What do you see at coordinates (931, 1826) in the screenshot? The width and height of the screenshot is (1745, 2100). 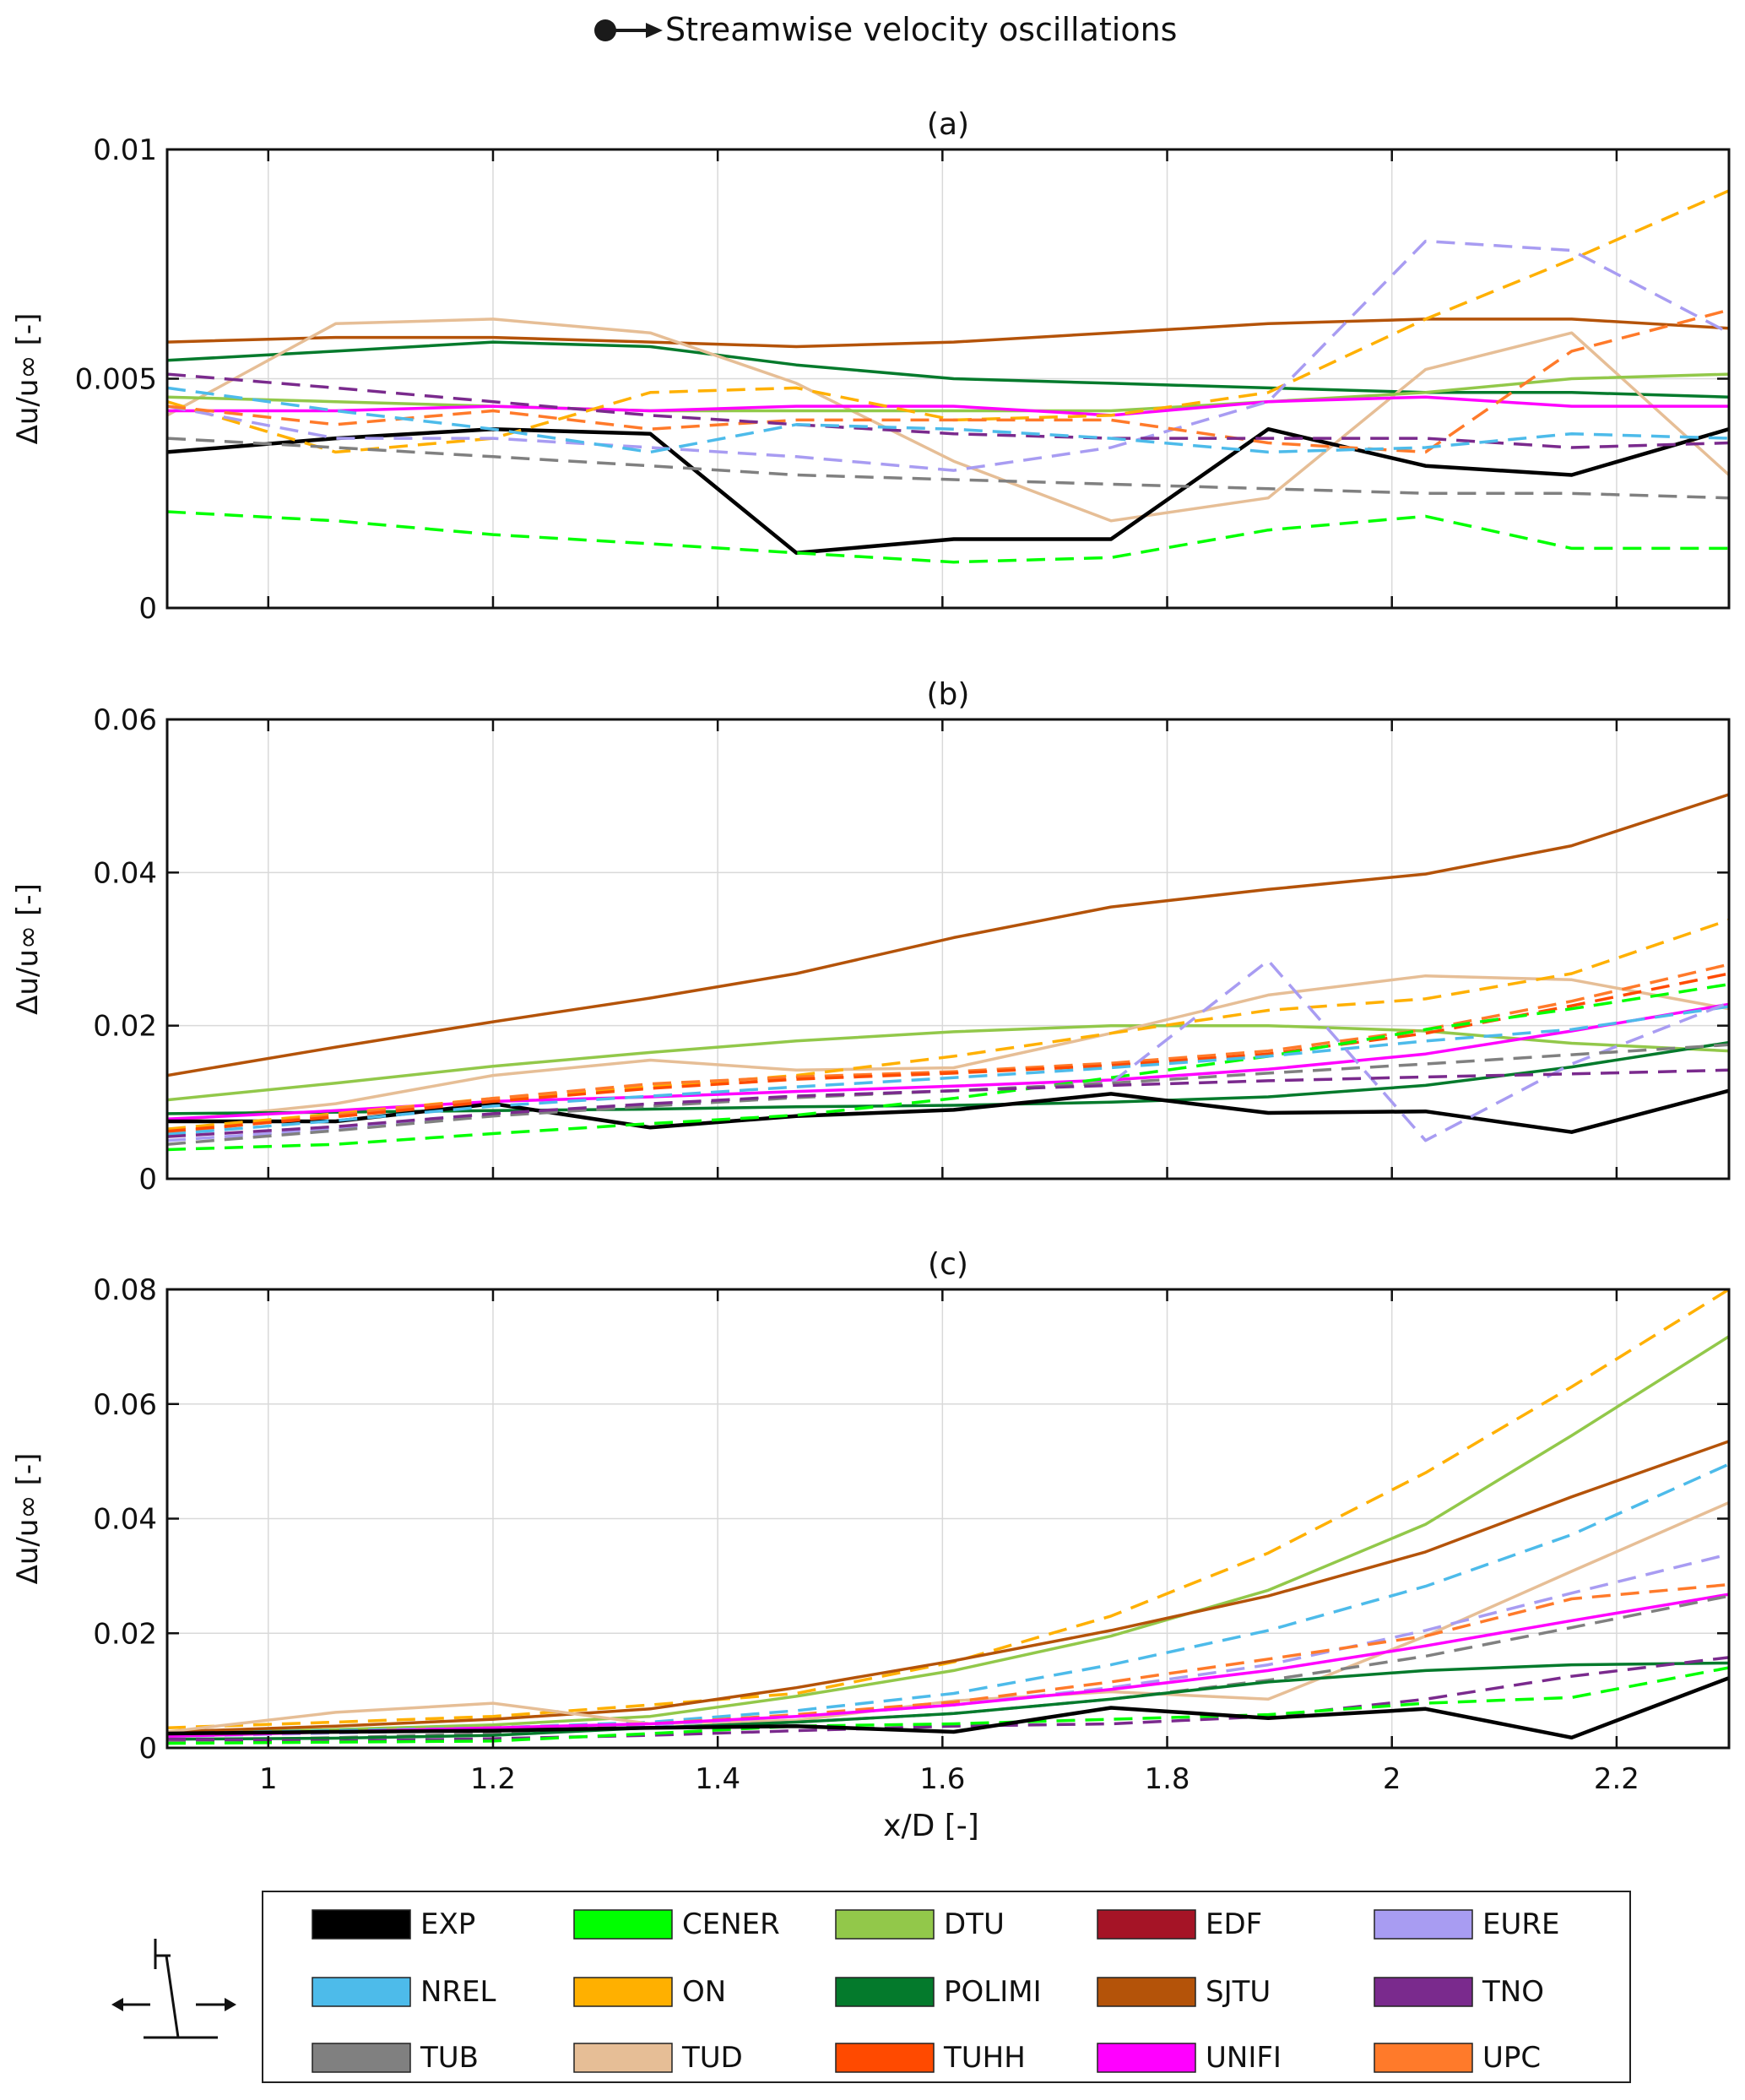 I see `x-axis-label: x/D [-]` at bounding box center [931, 1826].